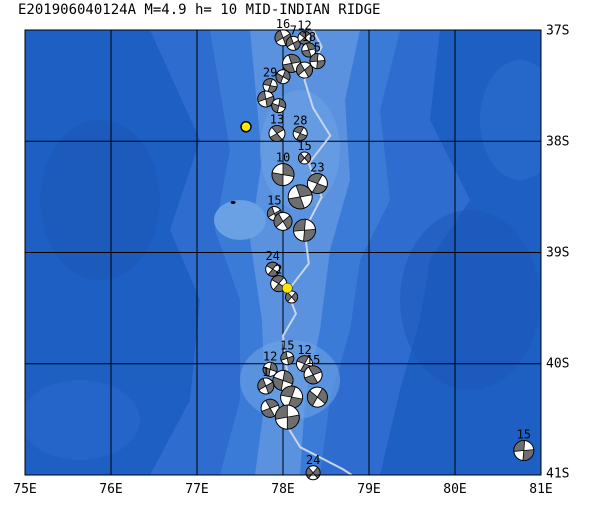 This screenshot has width=589, height=505. Describe the element at coordinates (277, 119) in the screenshot. I see `event-depth-label: 13` at that location.